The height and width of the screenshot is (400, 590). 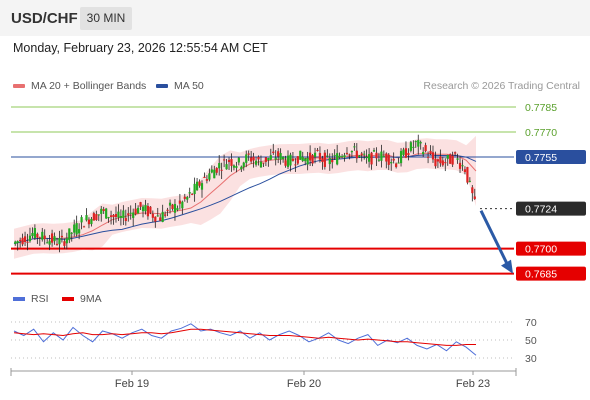 I want to click on projection-layer, so click(x=496, y=242).